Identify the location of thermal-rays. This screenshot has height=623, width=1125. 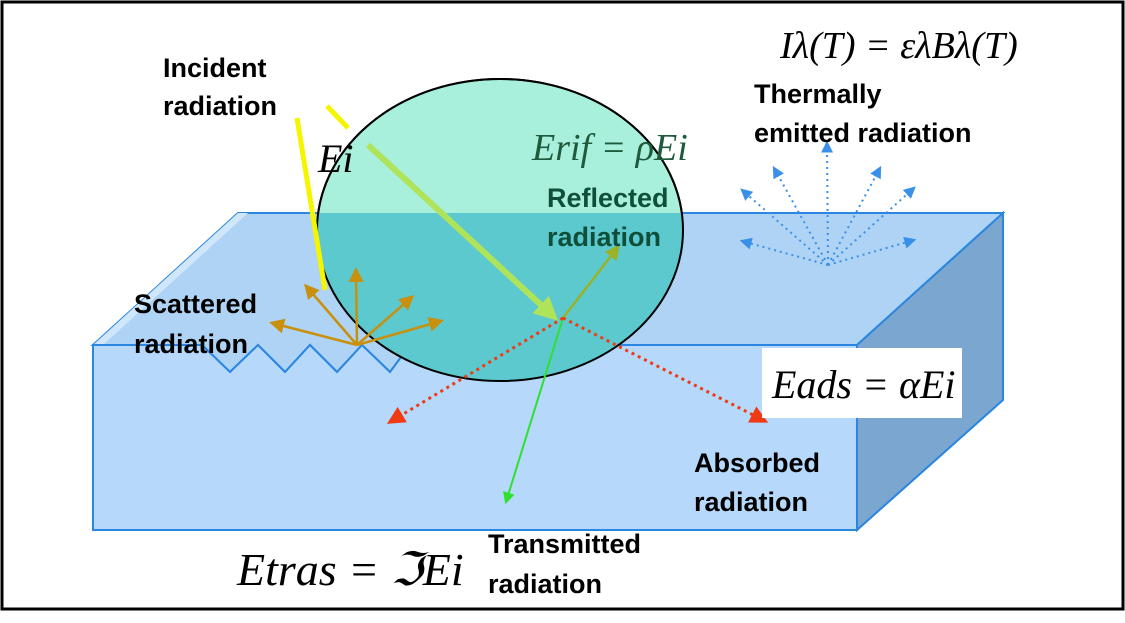
(828, 203).